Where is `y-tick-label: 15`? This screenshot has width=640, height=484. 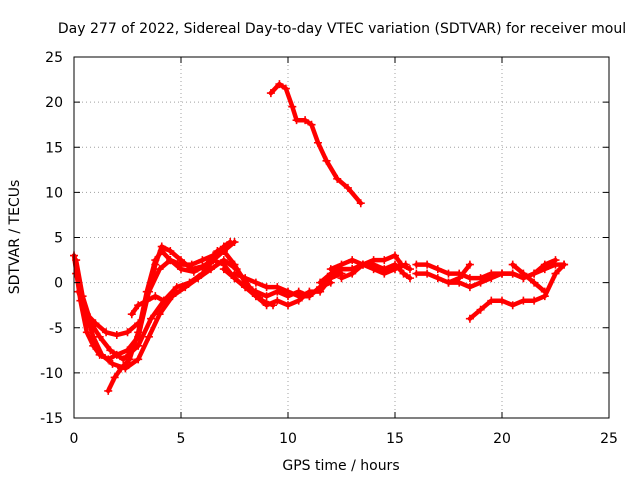
y-tick-label: 15 is located at coordinates (54, 148).